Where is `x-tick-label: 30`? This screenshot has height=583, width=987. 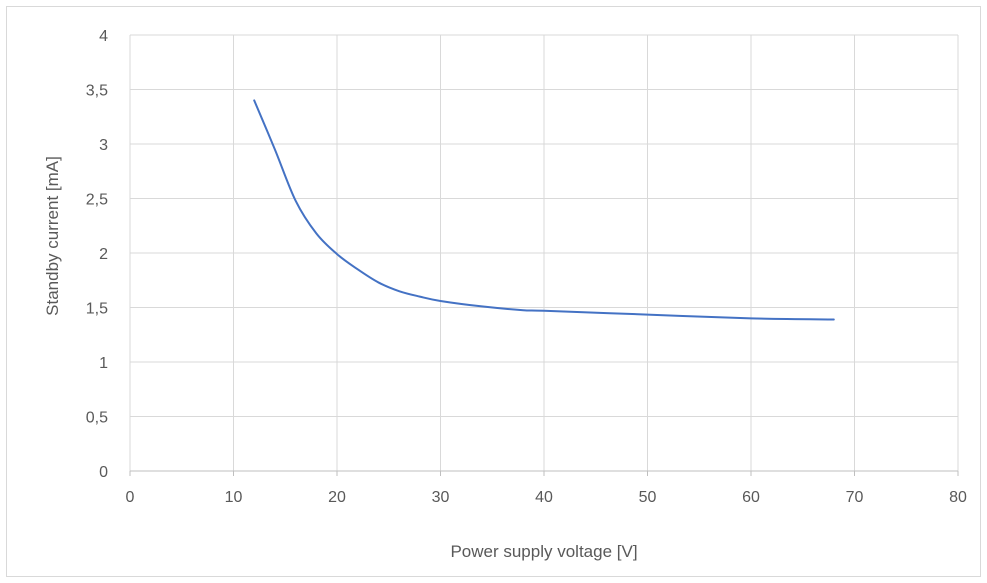
x-tick-label: 30 is located at coordinates (441, 497).